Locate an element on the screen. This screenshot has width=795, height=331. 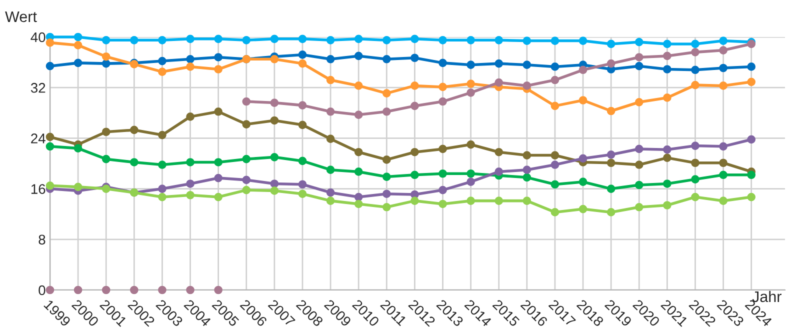
y-tick-label: 32 is located at coordinates (38, 87).